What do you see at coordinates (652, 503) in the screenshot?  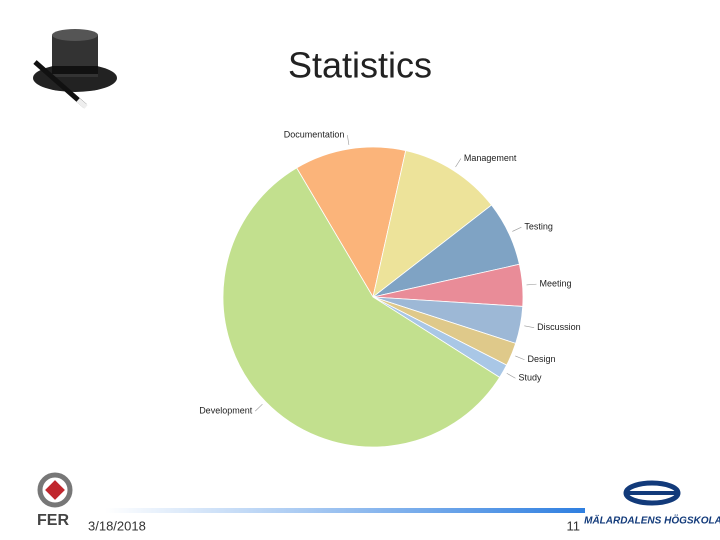 I see `mdh-logo: MÄLARDALENS HÖGSKOLA` at bounding box center [652, 503].